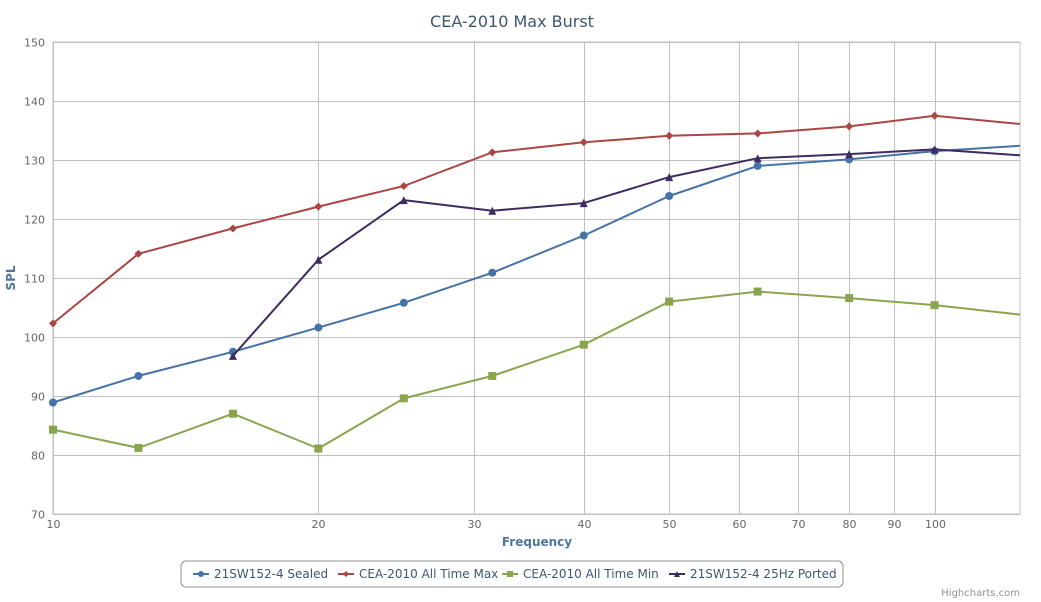 The height and width of the screenshot is (602, 1041). What do you see at coordinates (38, 397) in the screenshot?
I see `y-tick-label: 90` at bounding box center [38, 397].